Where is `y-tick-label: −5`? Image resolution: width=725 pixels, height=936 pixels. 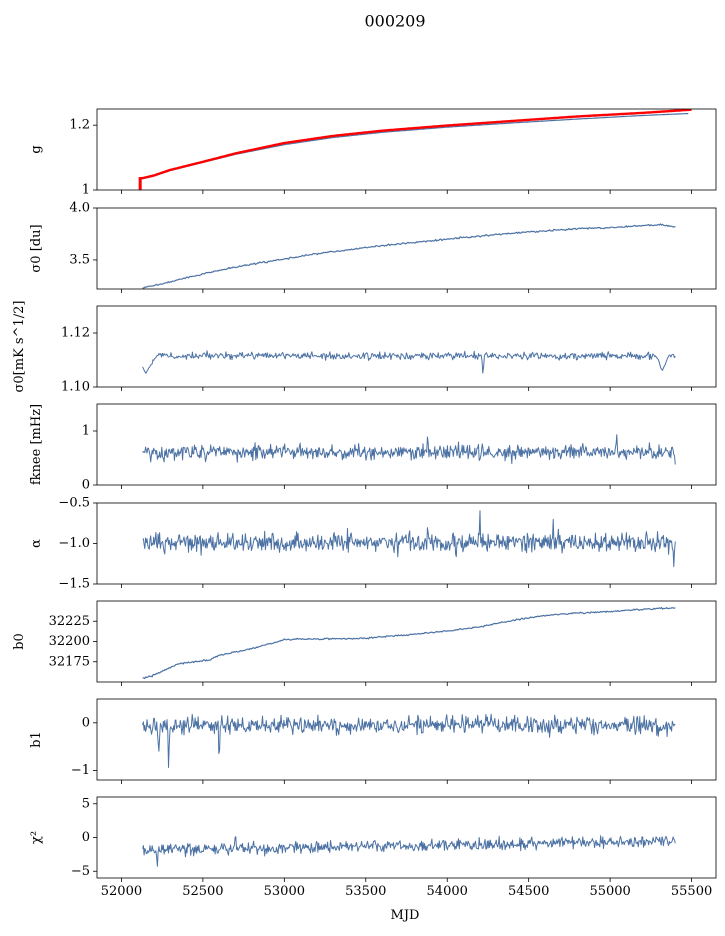
y-tick-label: −5 is located at coordinates (80, 871).